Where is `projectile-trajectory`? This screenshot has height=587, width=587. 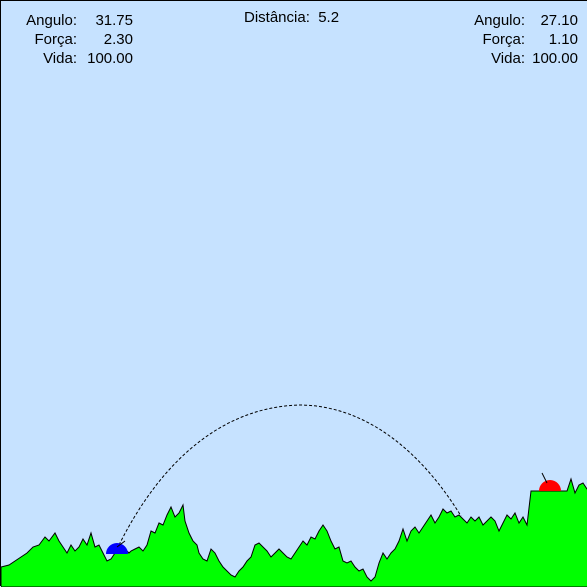 projectile-trajectory is located at coordinates (290, 475).